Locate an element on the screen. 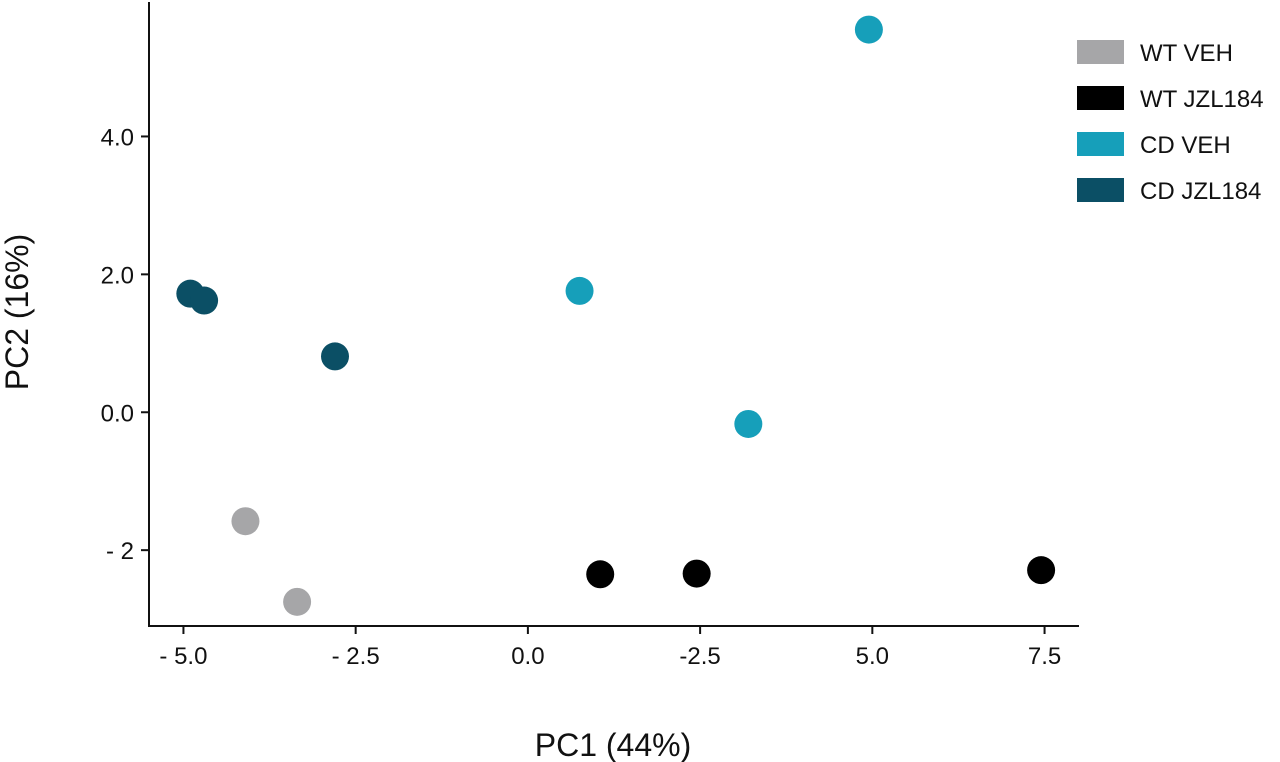 This screenshot has height=762, width=1280. x-tick-label: - 5.0 is located at coordinates (183, 656).